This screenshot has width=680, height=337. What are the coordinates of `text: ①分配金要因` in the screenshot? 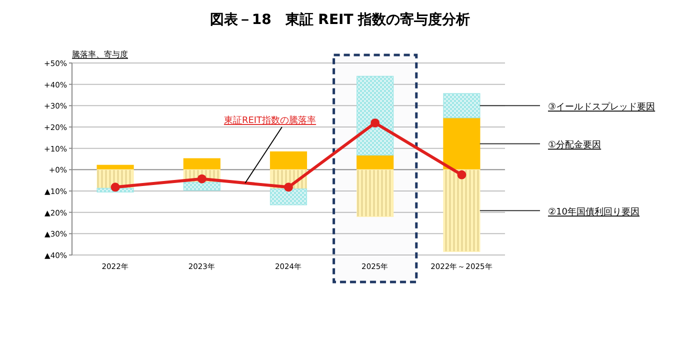 It's located at (575, 145).